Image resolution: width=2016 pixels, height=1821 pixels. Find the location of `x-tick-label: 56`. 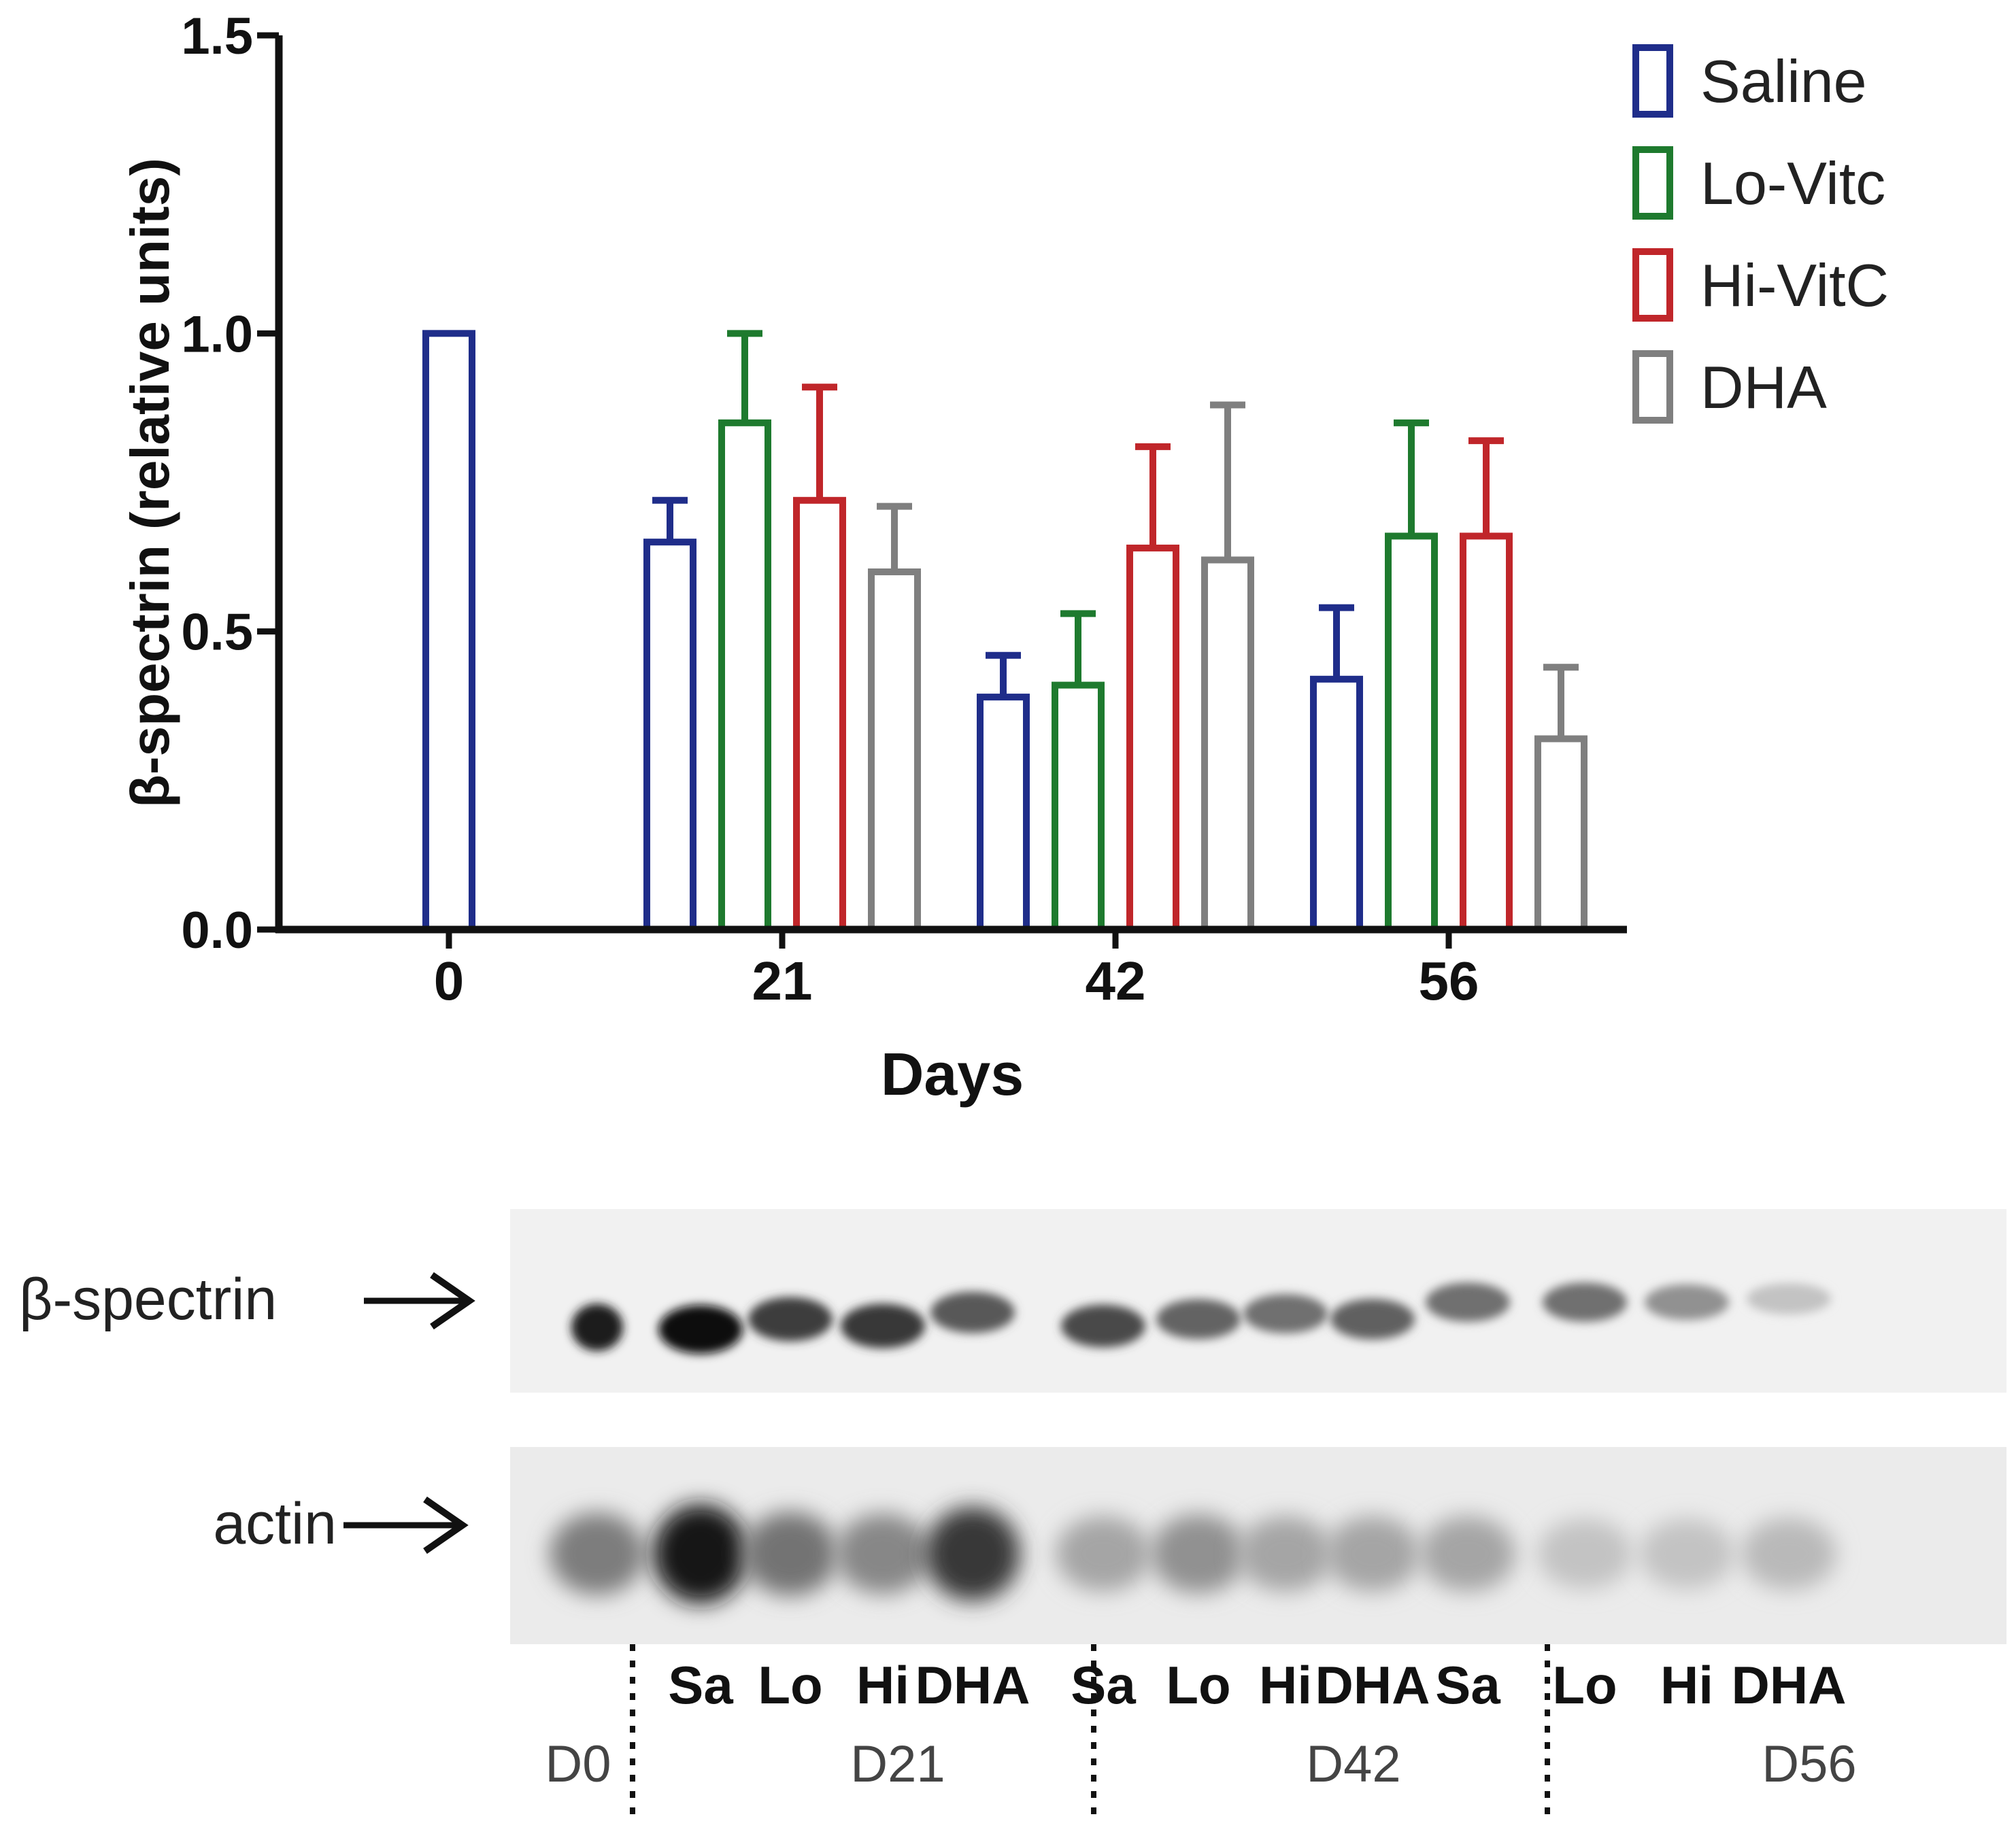

x-tick-label: 56 is located at coordinates (1449, 981).